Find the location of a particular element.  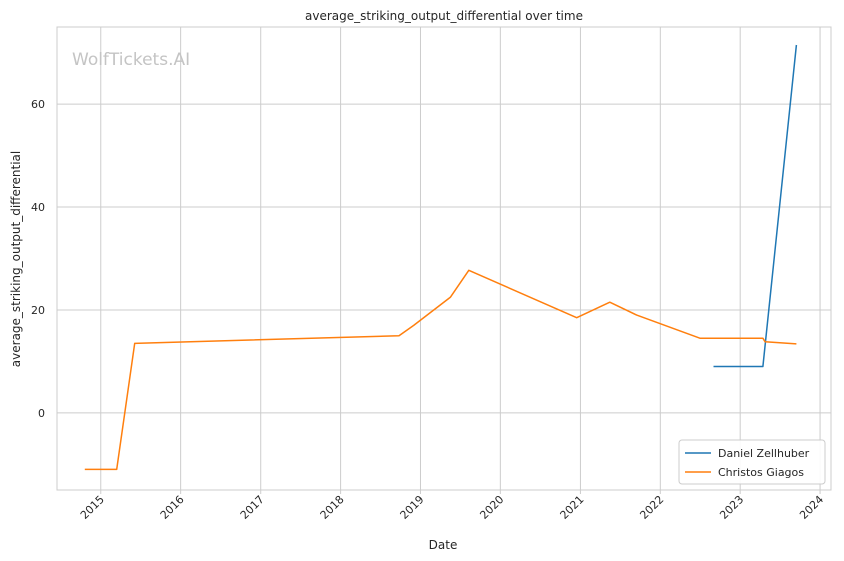

x-tick-label: 2018 is located at coordinates (332, 507).